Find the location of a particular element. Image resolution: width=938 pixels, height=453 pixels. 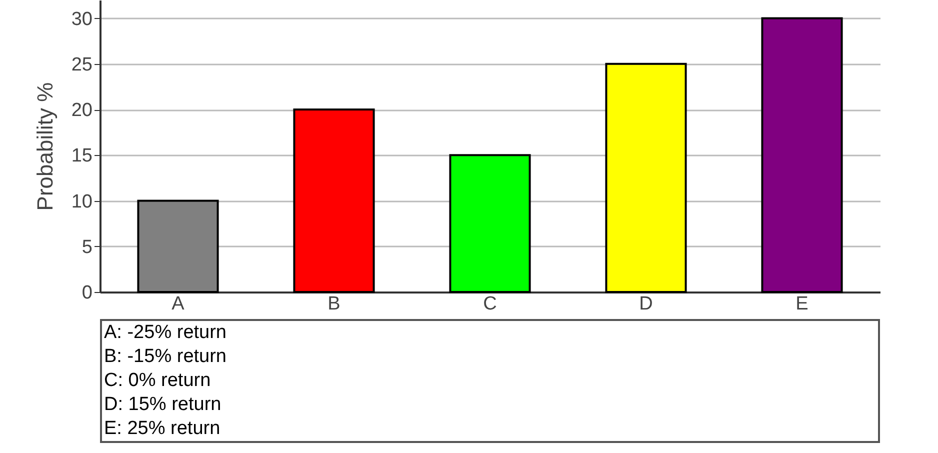

y-tick-label: 0 is located at coordinates (87, 293).